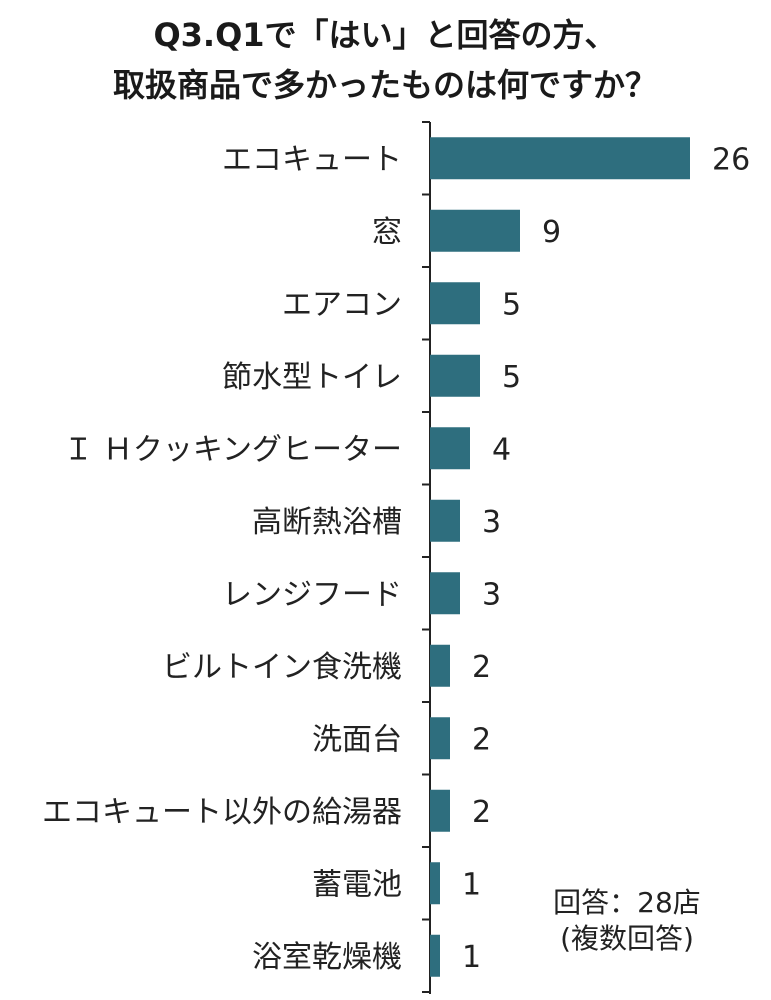 The image size is (771, 1000). I want to click on value-label: 26, so click(731, 159).